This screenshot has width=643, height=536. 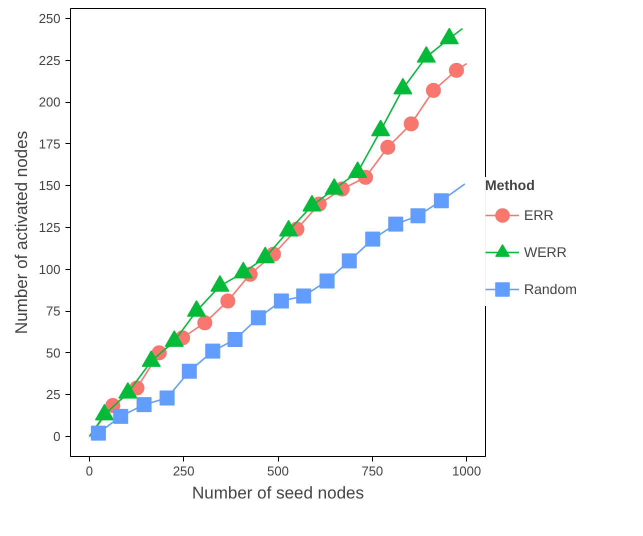 What do you see at coordinates (539, 215) in the screenshot?
I see `legend-label: ERR` at bounding box center [539, 215].